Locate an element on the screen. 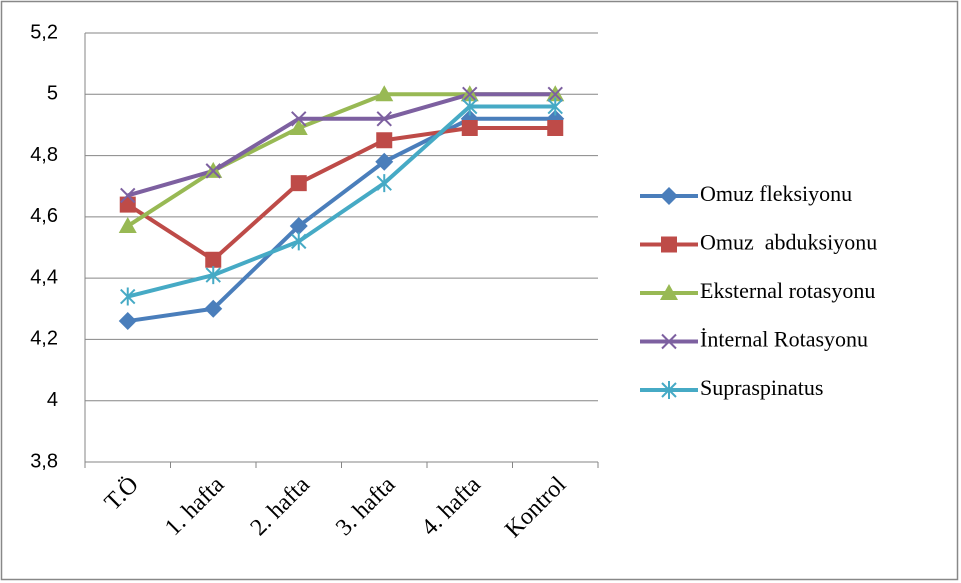 The width and height of the screenshot is (961, 583). y-tick-label: 4,6 is located at coordinates (44, 216).